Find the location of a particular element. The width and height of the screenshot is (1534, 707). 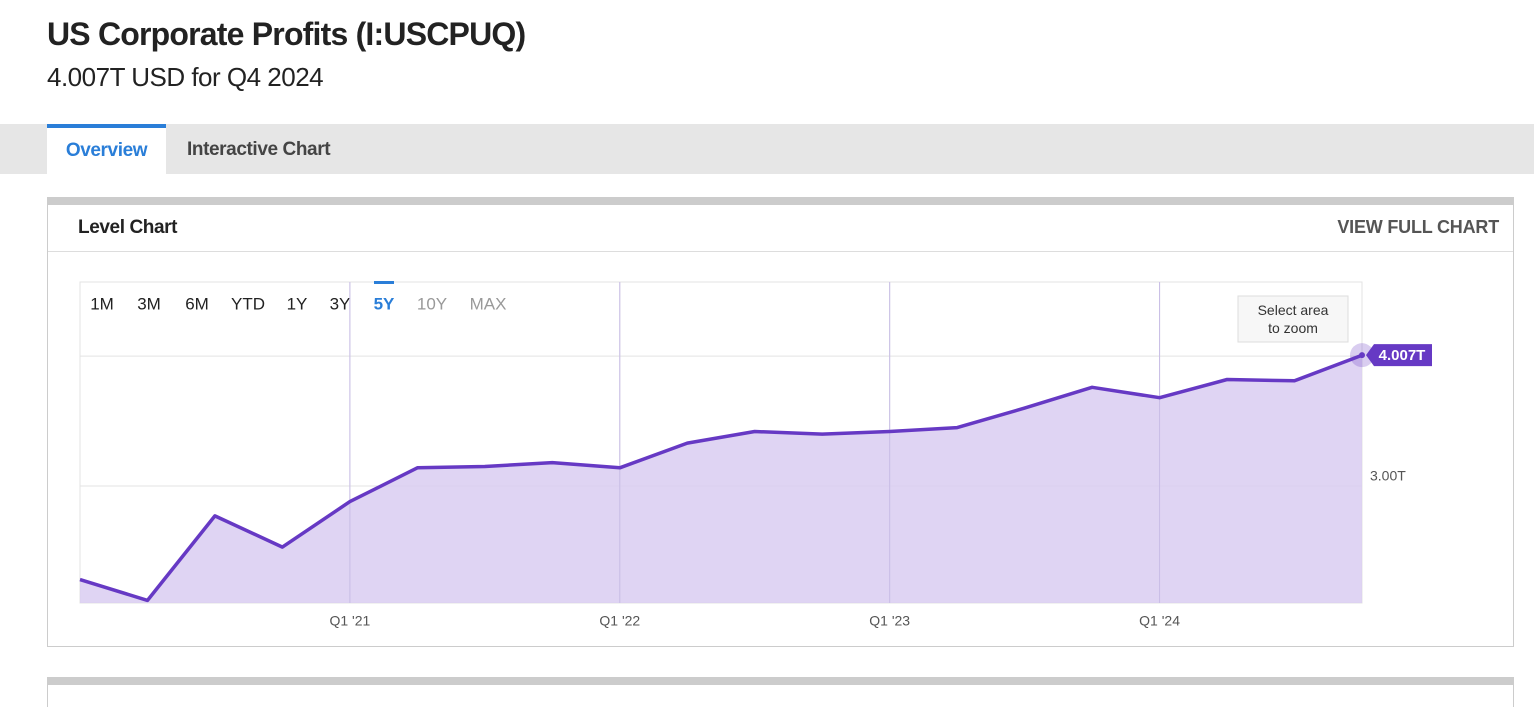

panel-title: Level Chart is located at coordinates (128, 227).